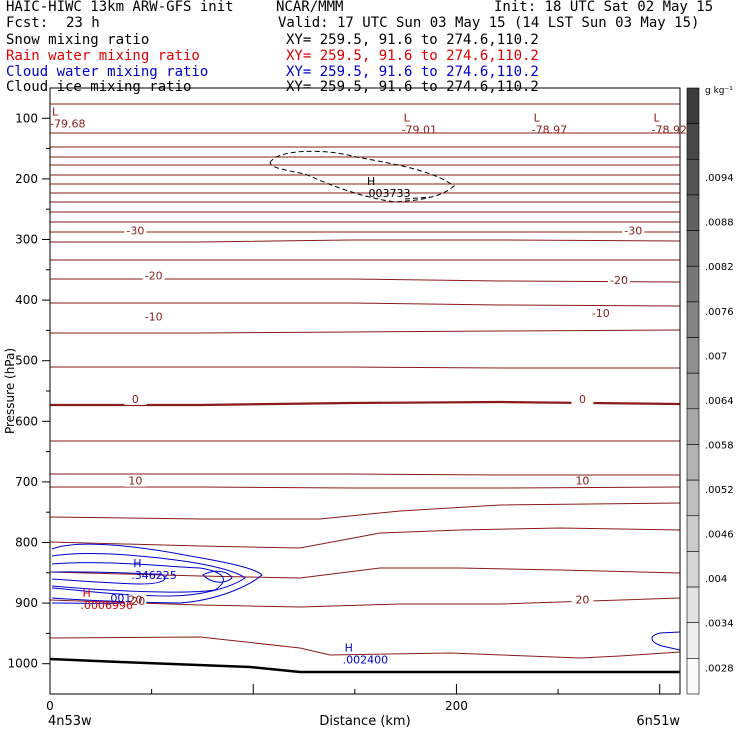 Image resolution: width=740 pixels, height=740 pixels. I want to click on extremum-value: .002400, so click(366, 660).